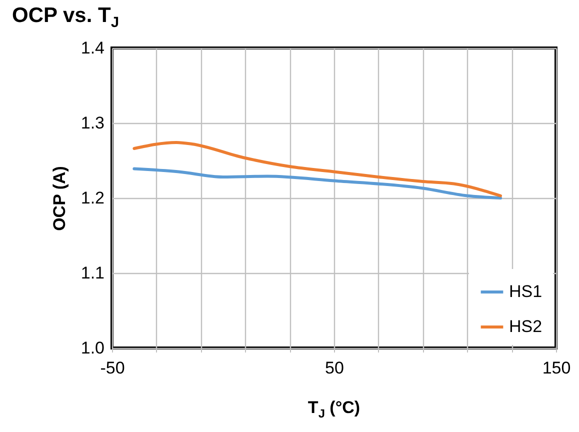  Describe the element at coordinates (334, 409) in the screenshot. I see `x-axis-title: T$_{J}$ (°C)` at that location.